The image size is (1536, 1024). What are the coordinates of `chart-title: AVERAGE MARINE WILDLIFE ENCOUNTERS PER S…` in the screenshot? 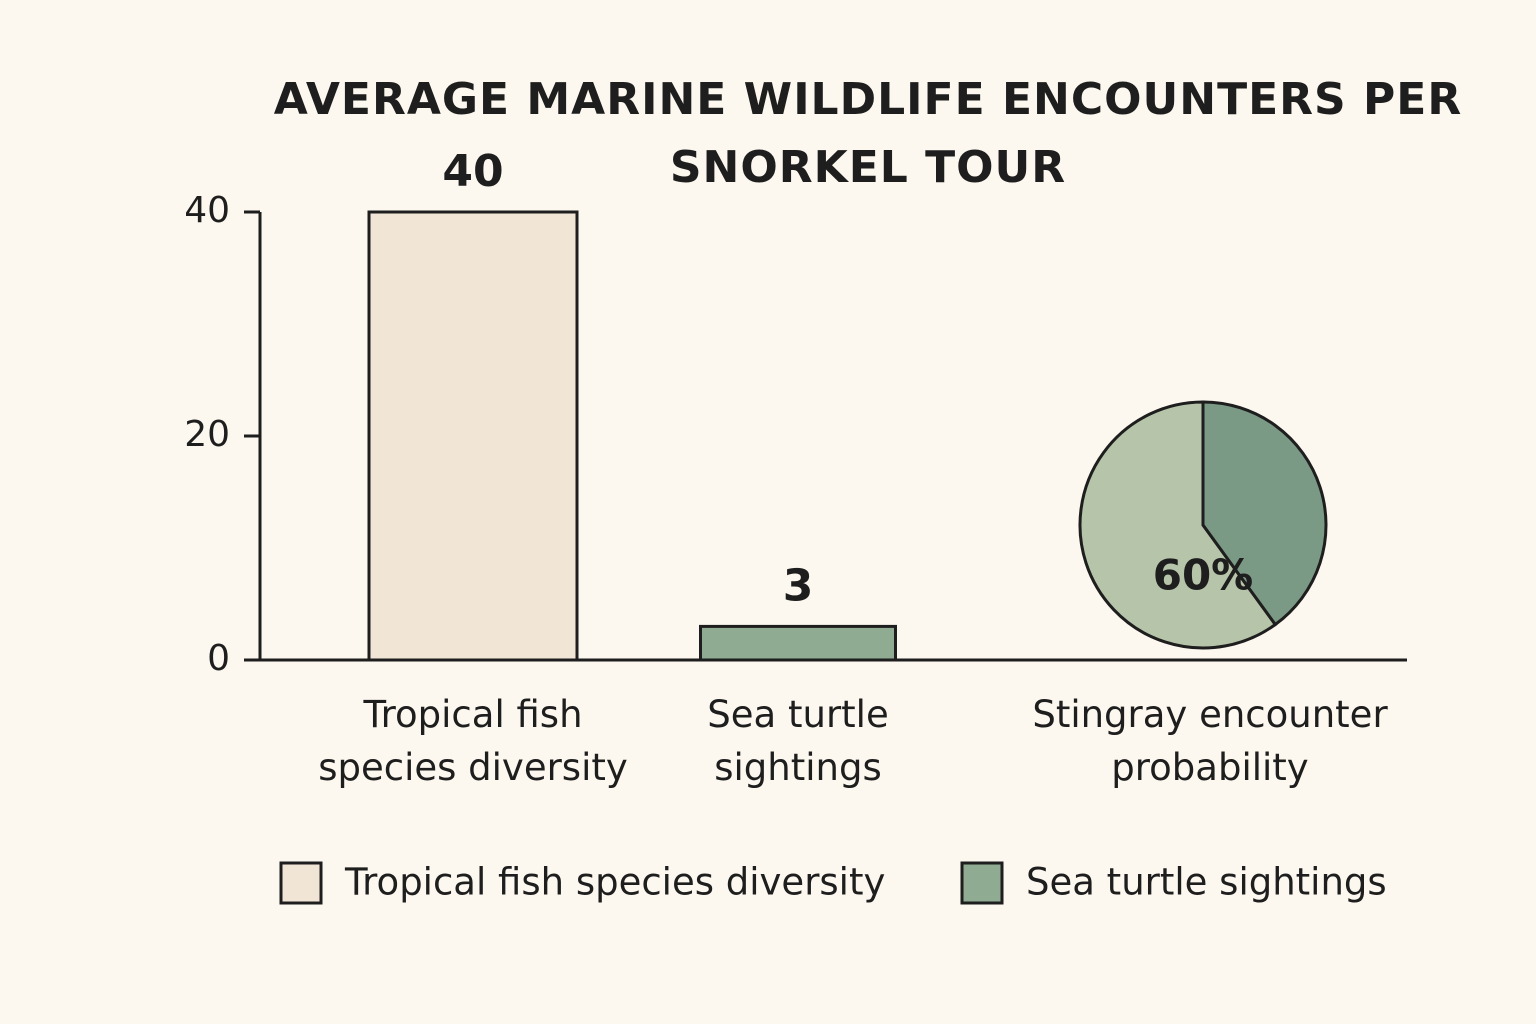 It's located at (868, 133).